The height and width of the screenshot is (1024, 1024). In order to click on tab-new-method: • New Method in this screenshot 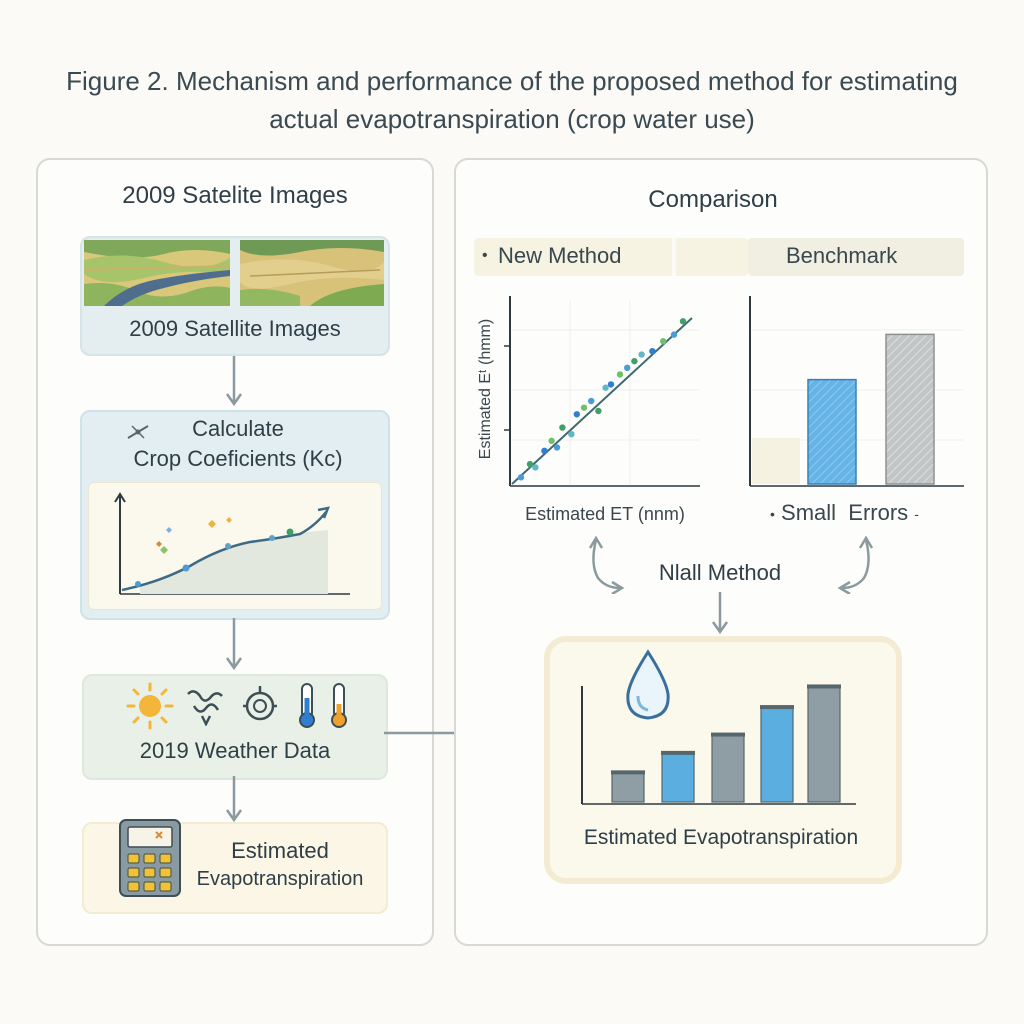, I will do `click(611, 257)`.